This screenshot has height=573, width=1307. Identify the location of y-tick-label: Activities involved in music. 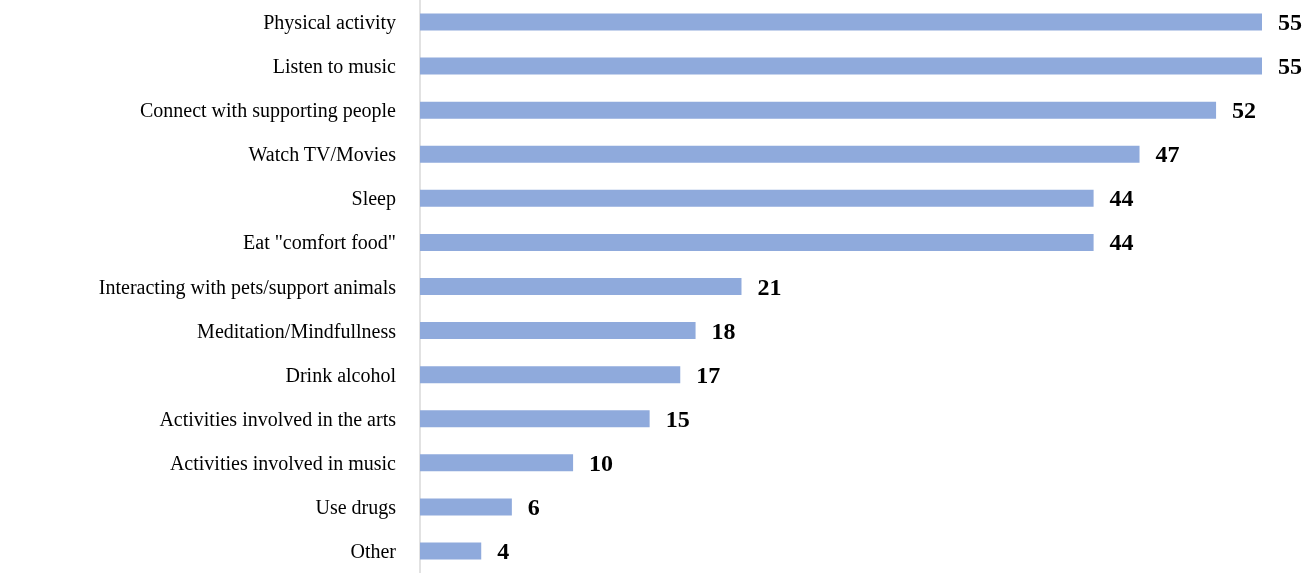
(283, 462).